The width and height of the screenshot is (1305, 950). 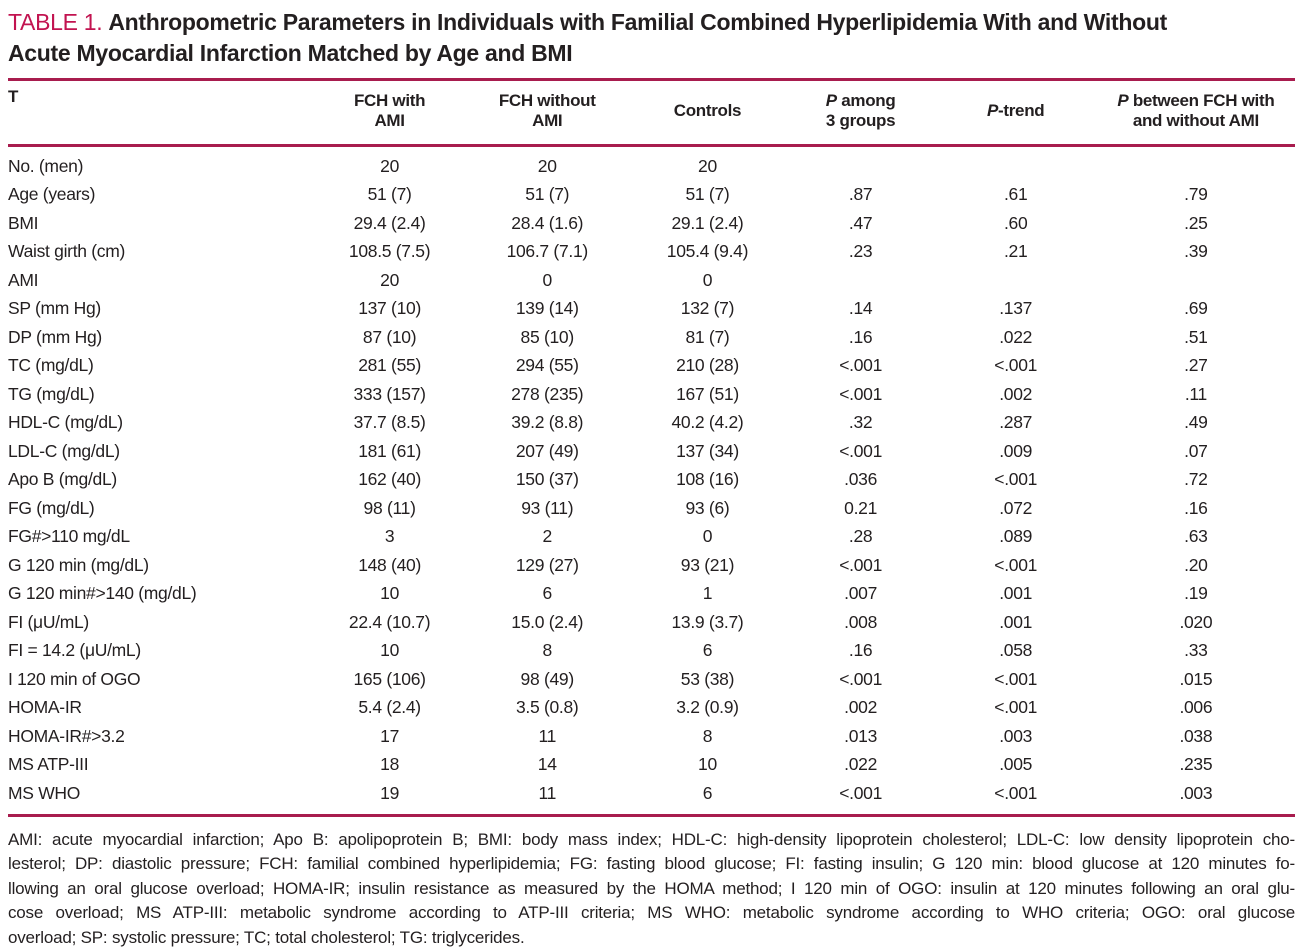 I want to click on row-label: AMI, so click(x=160, y=280).